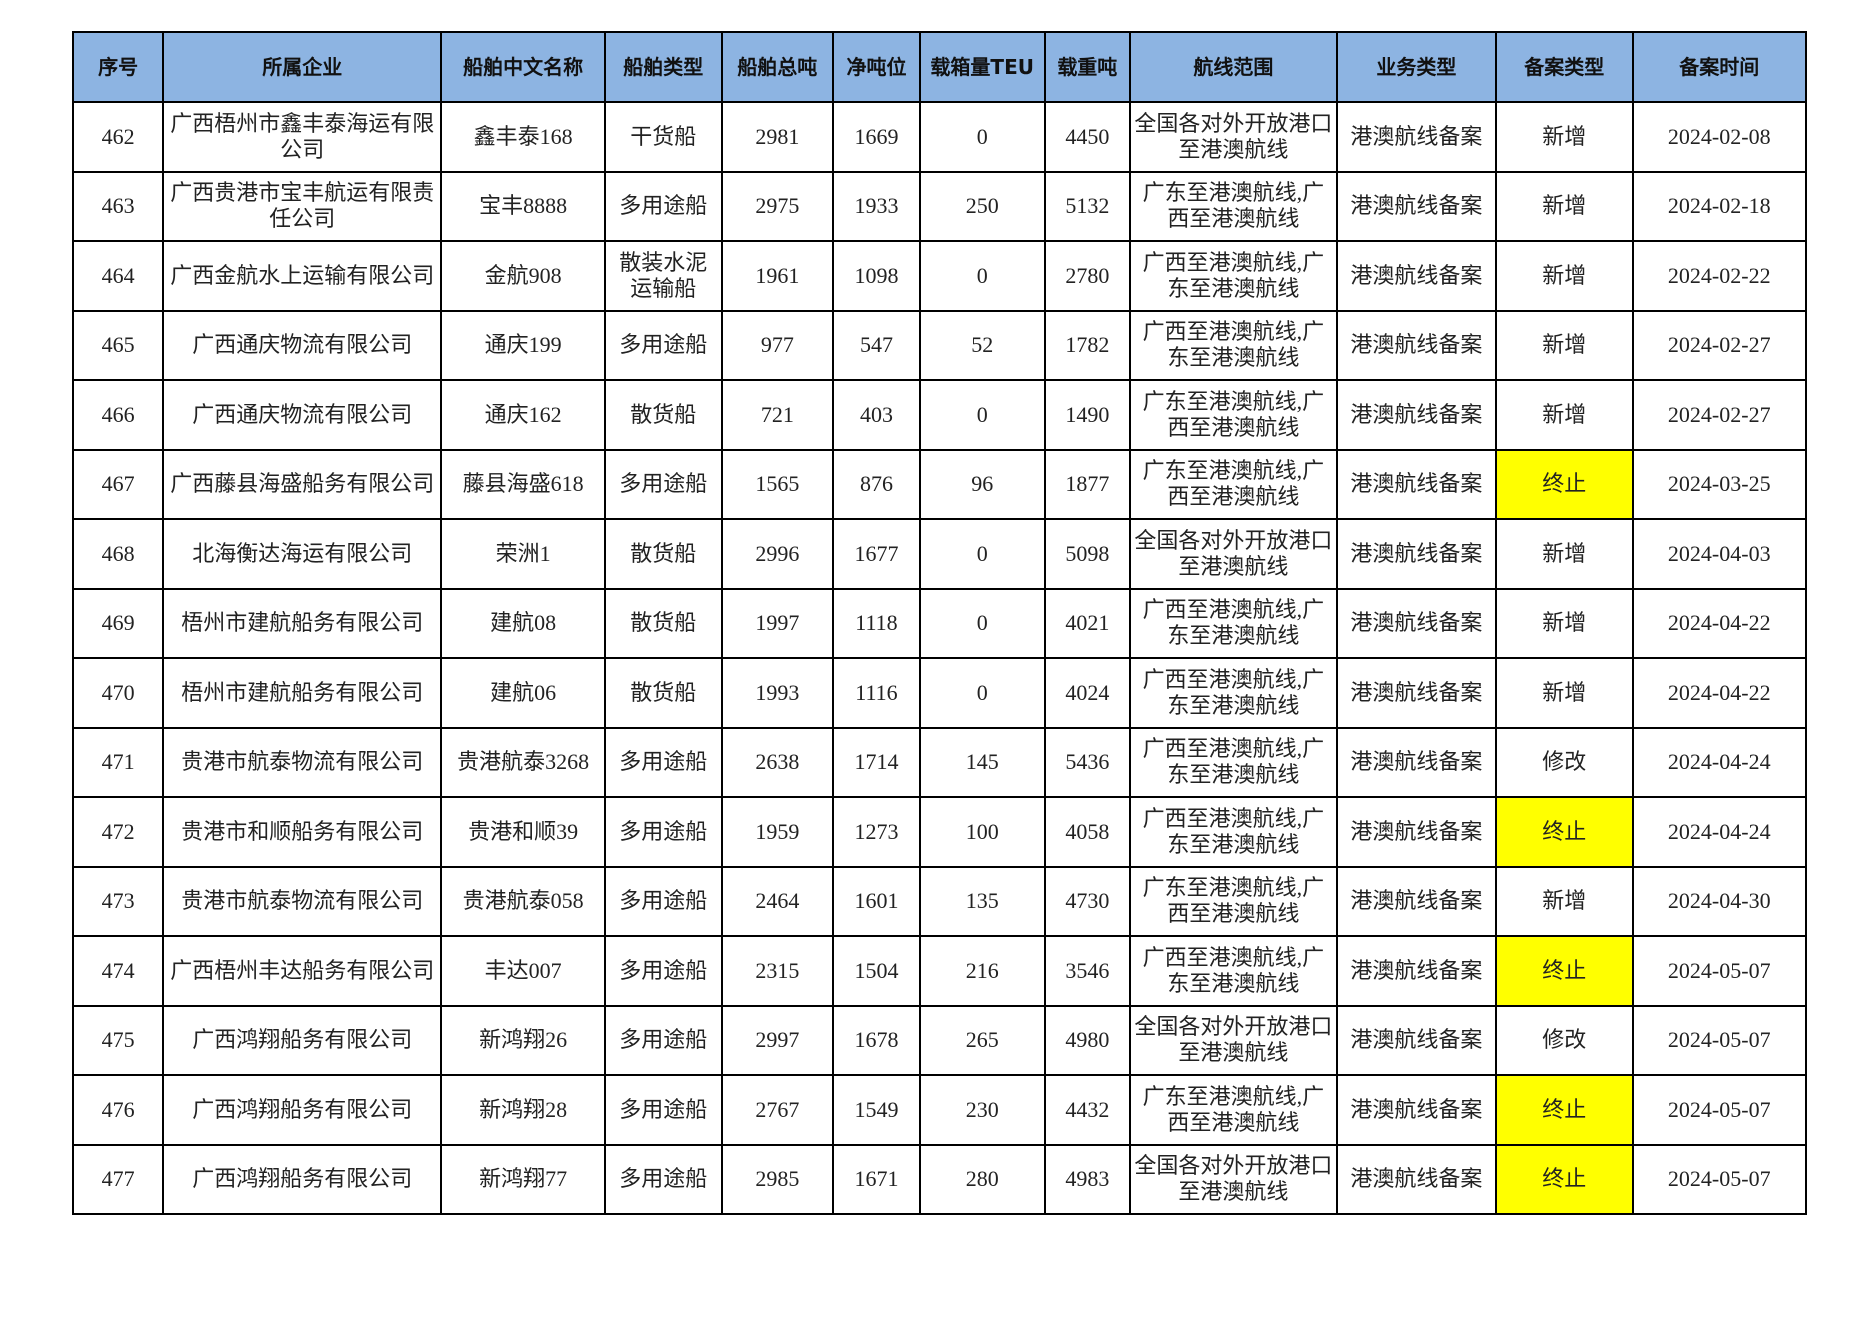 This screenshot has height=1323, width=1870. Describe the element at coordinates (982, 762) in the screenshot. I see `cell-teu-capacity: 145` at that location.